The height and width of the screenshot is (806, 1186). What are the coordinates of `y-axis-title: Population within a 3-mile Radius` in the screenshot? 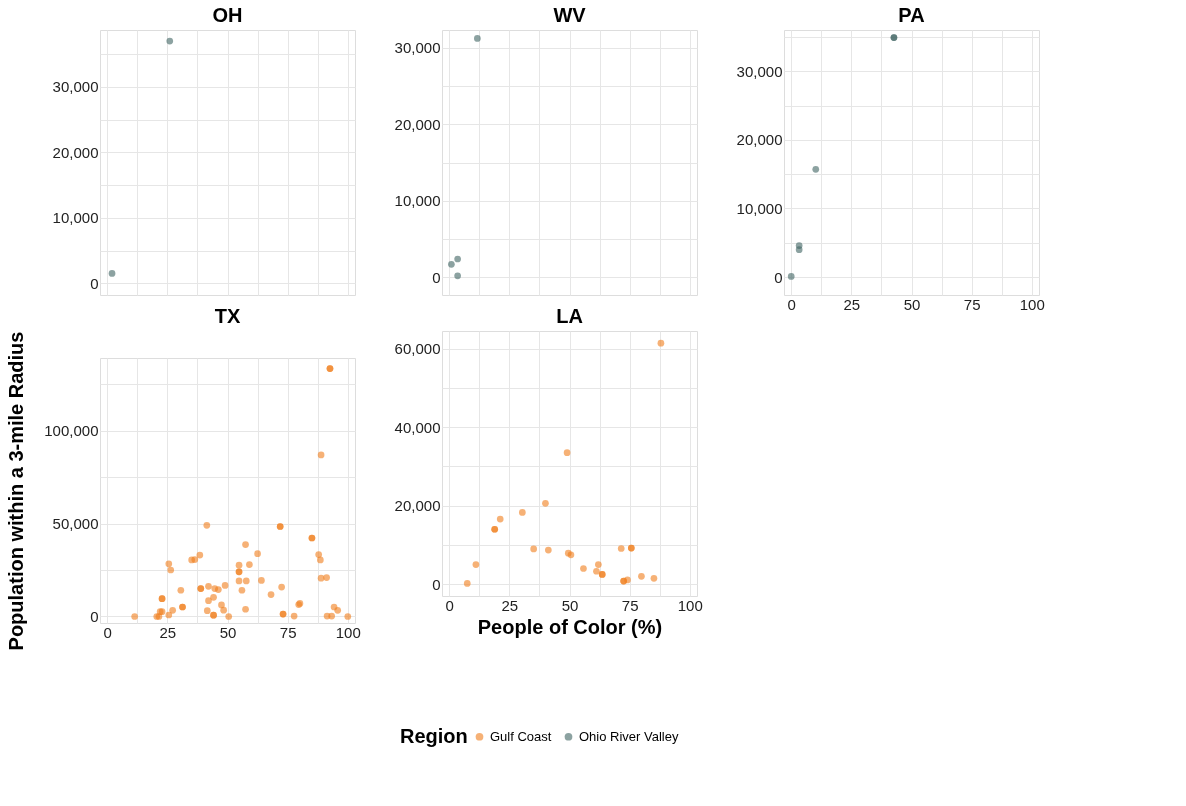 It's located at (15, 491).